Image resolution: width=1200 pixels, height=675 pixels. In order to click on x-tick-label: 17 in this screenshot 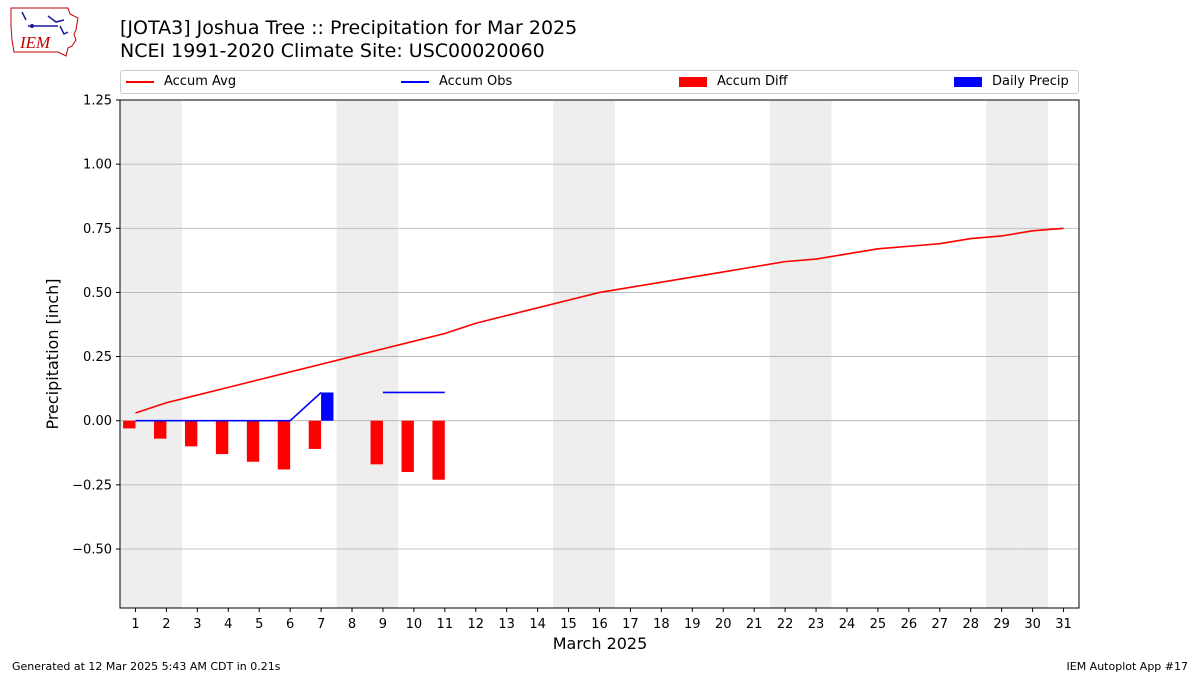, I will do `click(630, 624)`.